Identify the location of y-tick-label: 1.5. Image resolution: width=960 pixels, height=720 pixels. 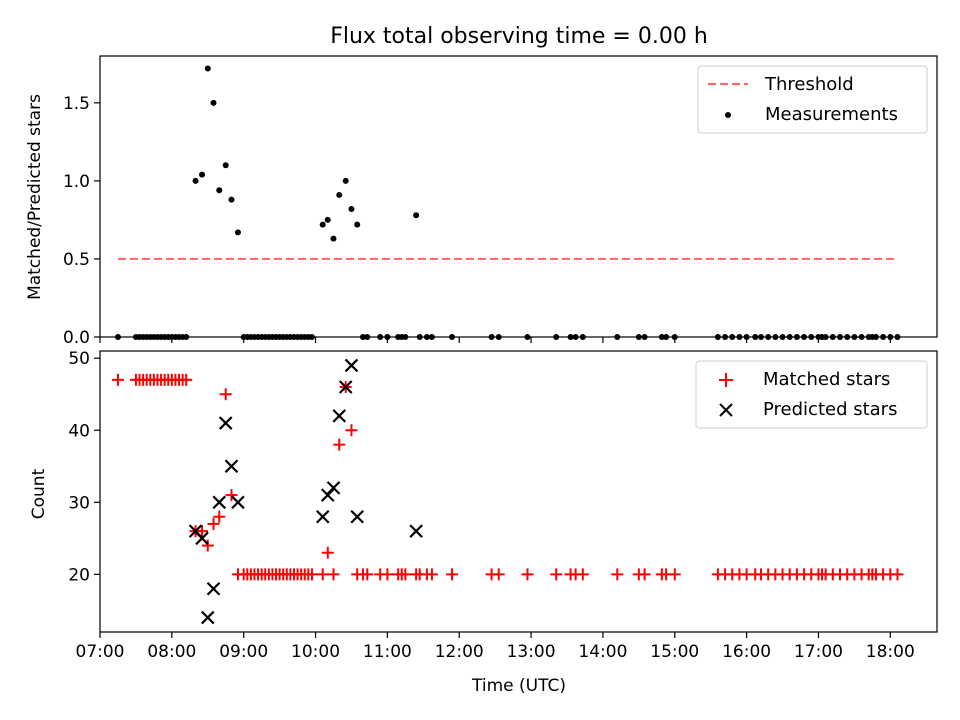
(76, 104).